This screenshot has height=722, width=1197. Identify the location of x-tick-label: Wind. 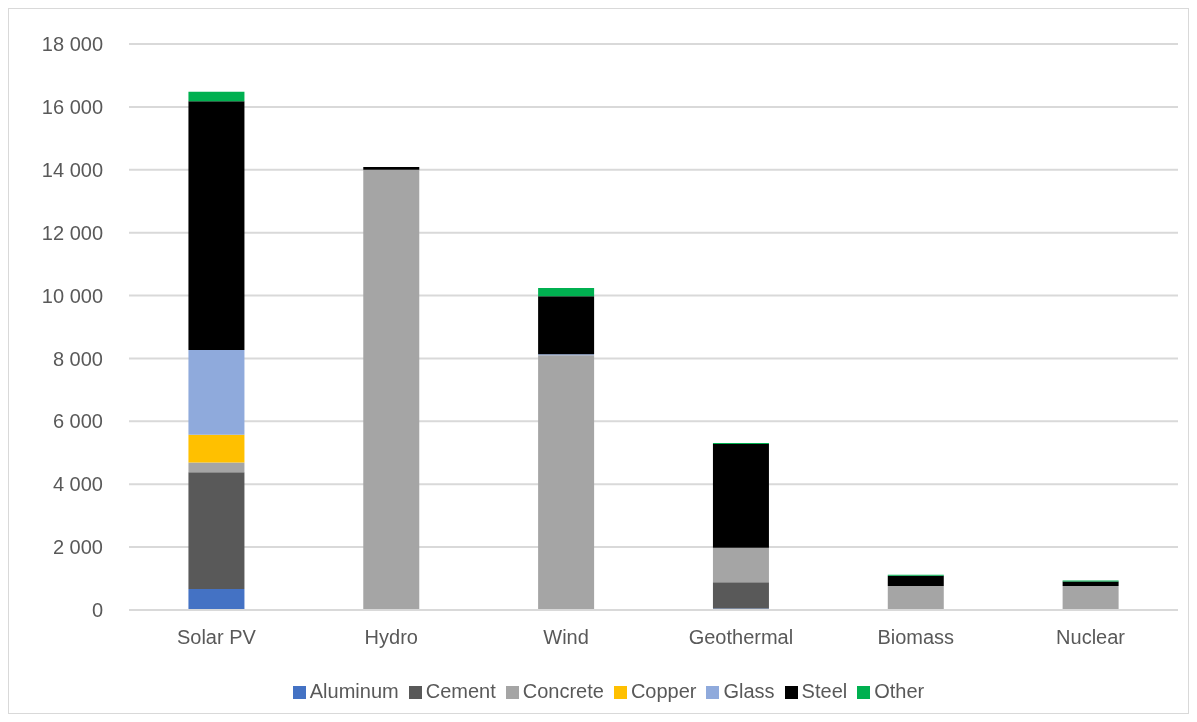
(566, 637).